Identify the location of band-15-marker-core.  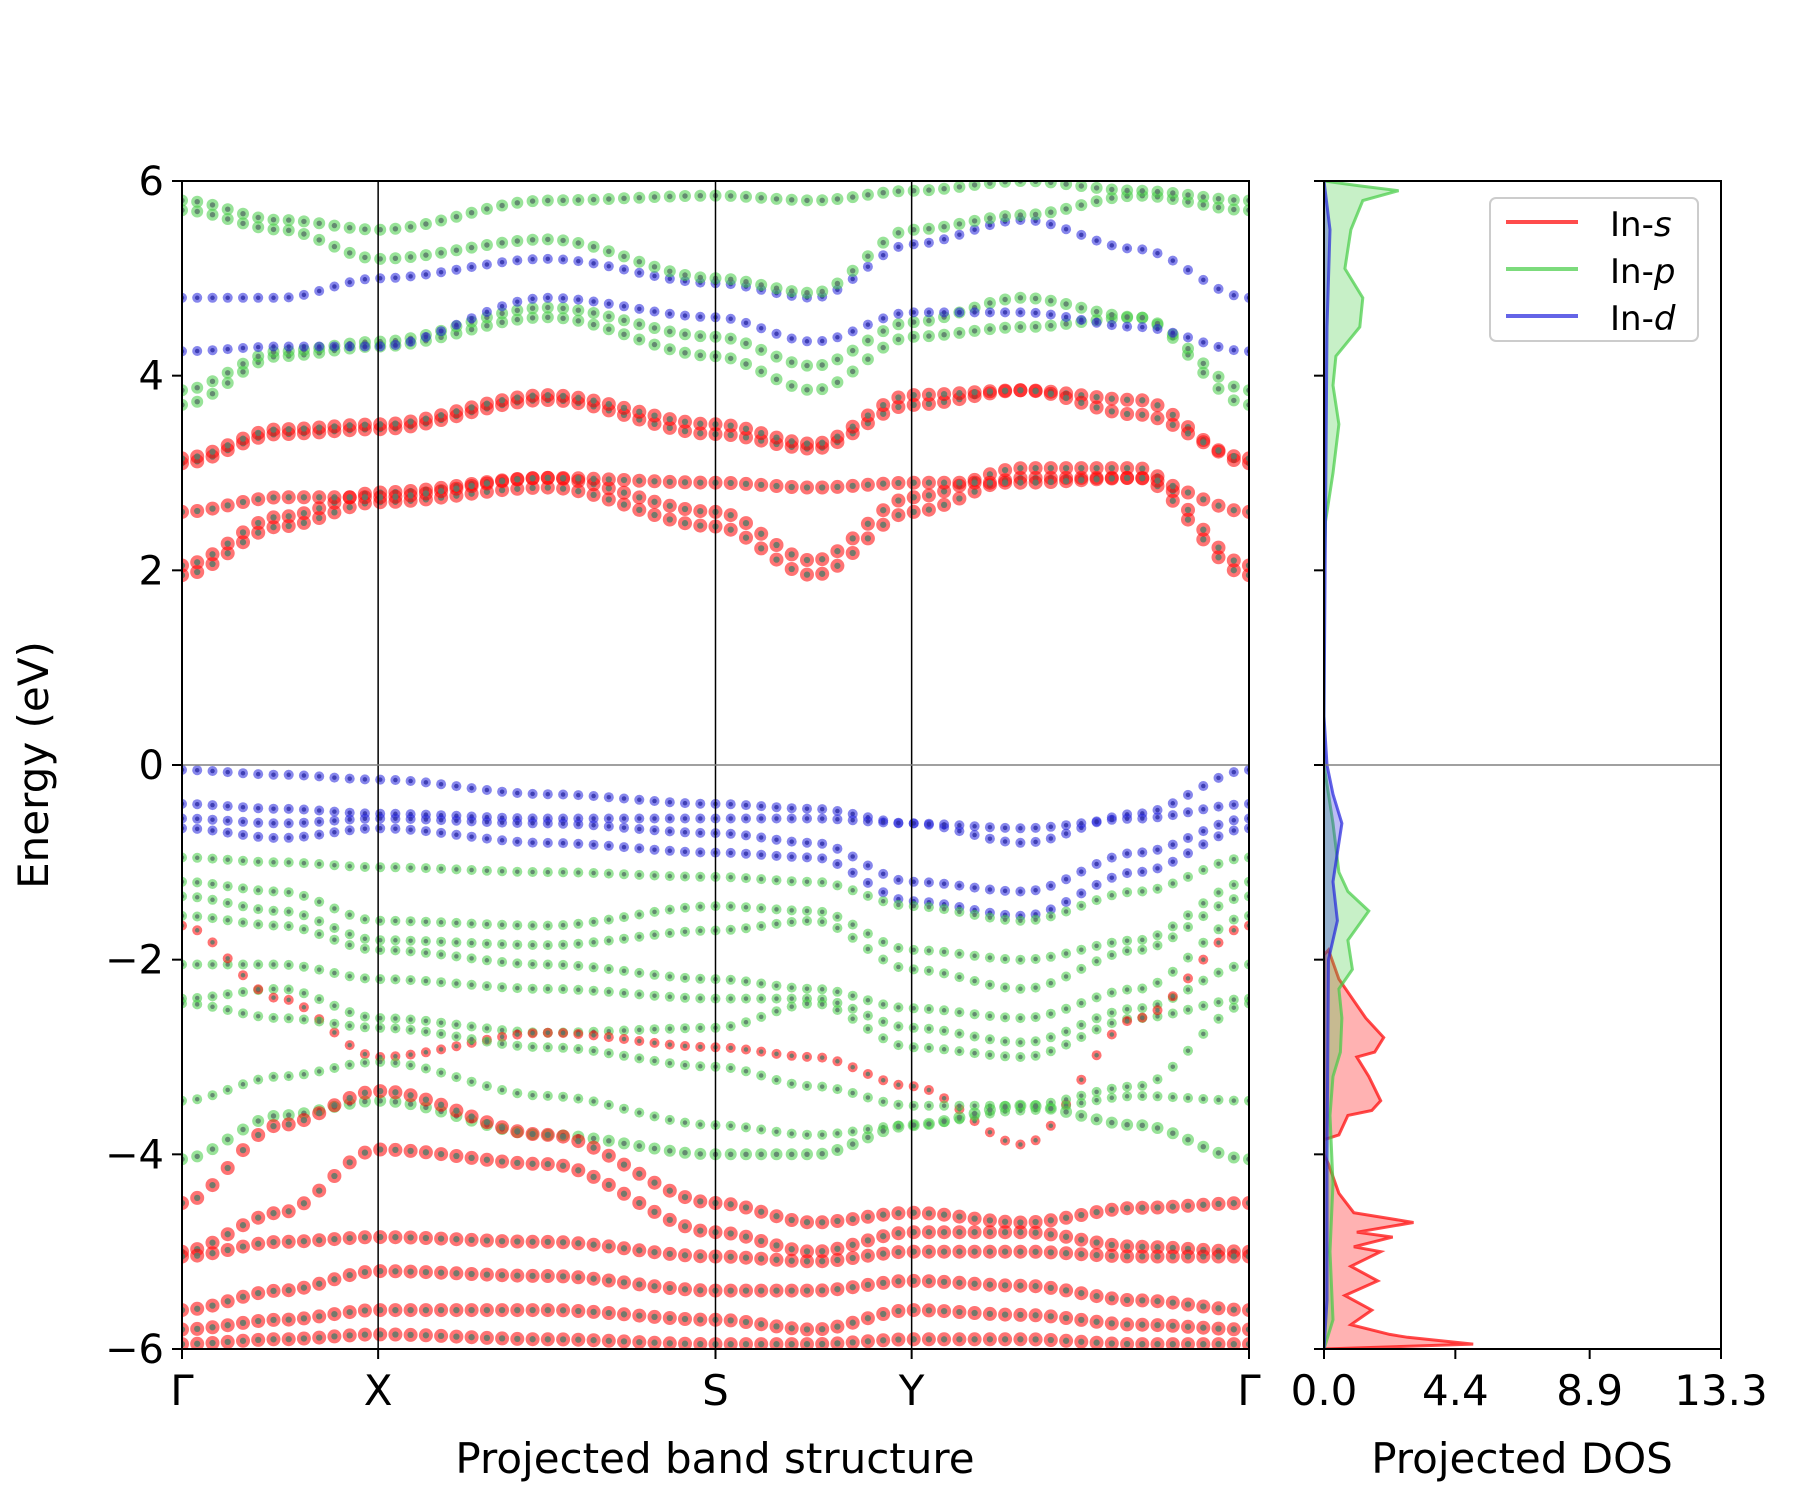
(700, 877).